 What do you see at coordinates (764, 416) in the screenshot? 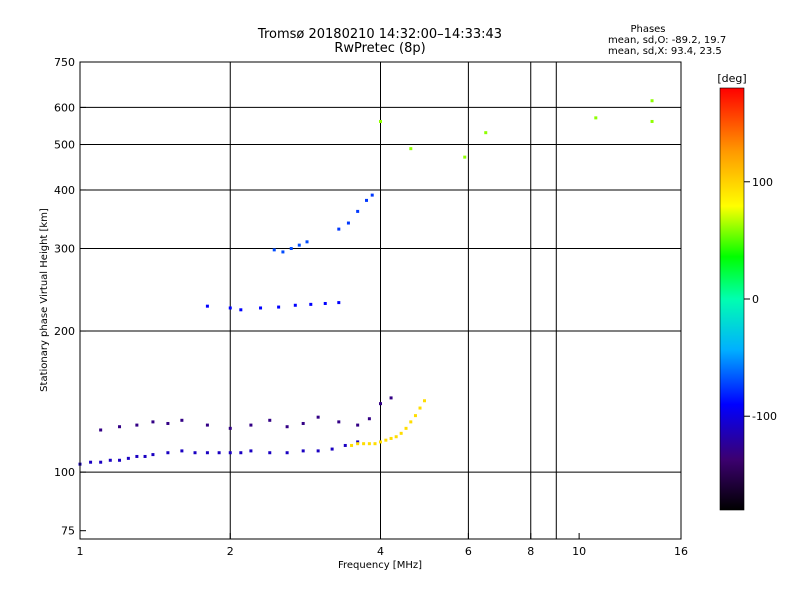
I see `colorbar-tick-label: -100` at bounding box center [764, 416].